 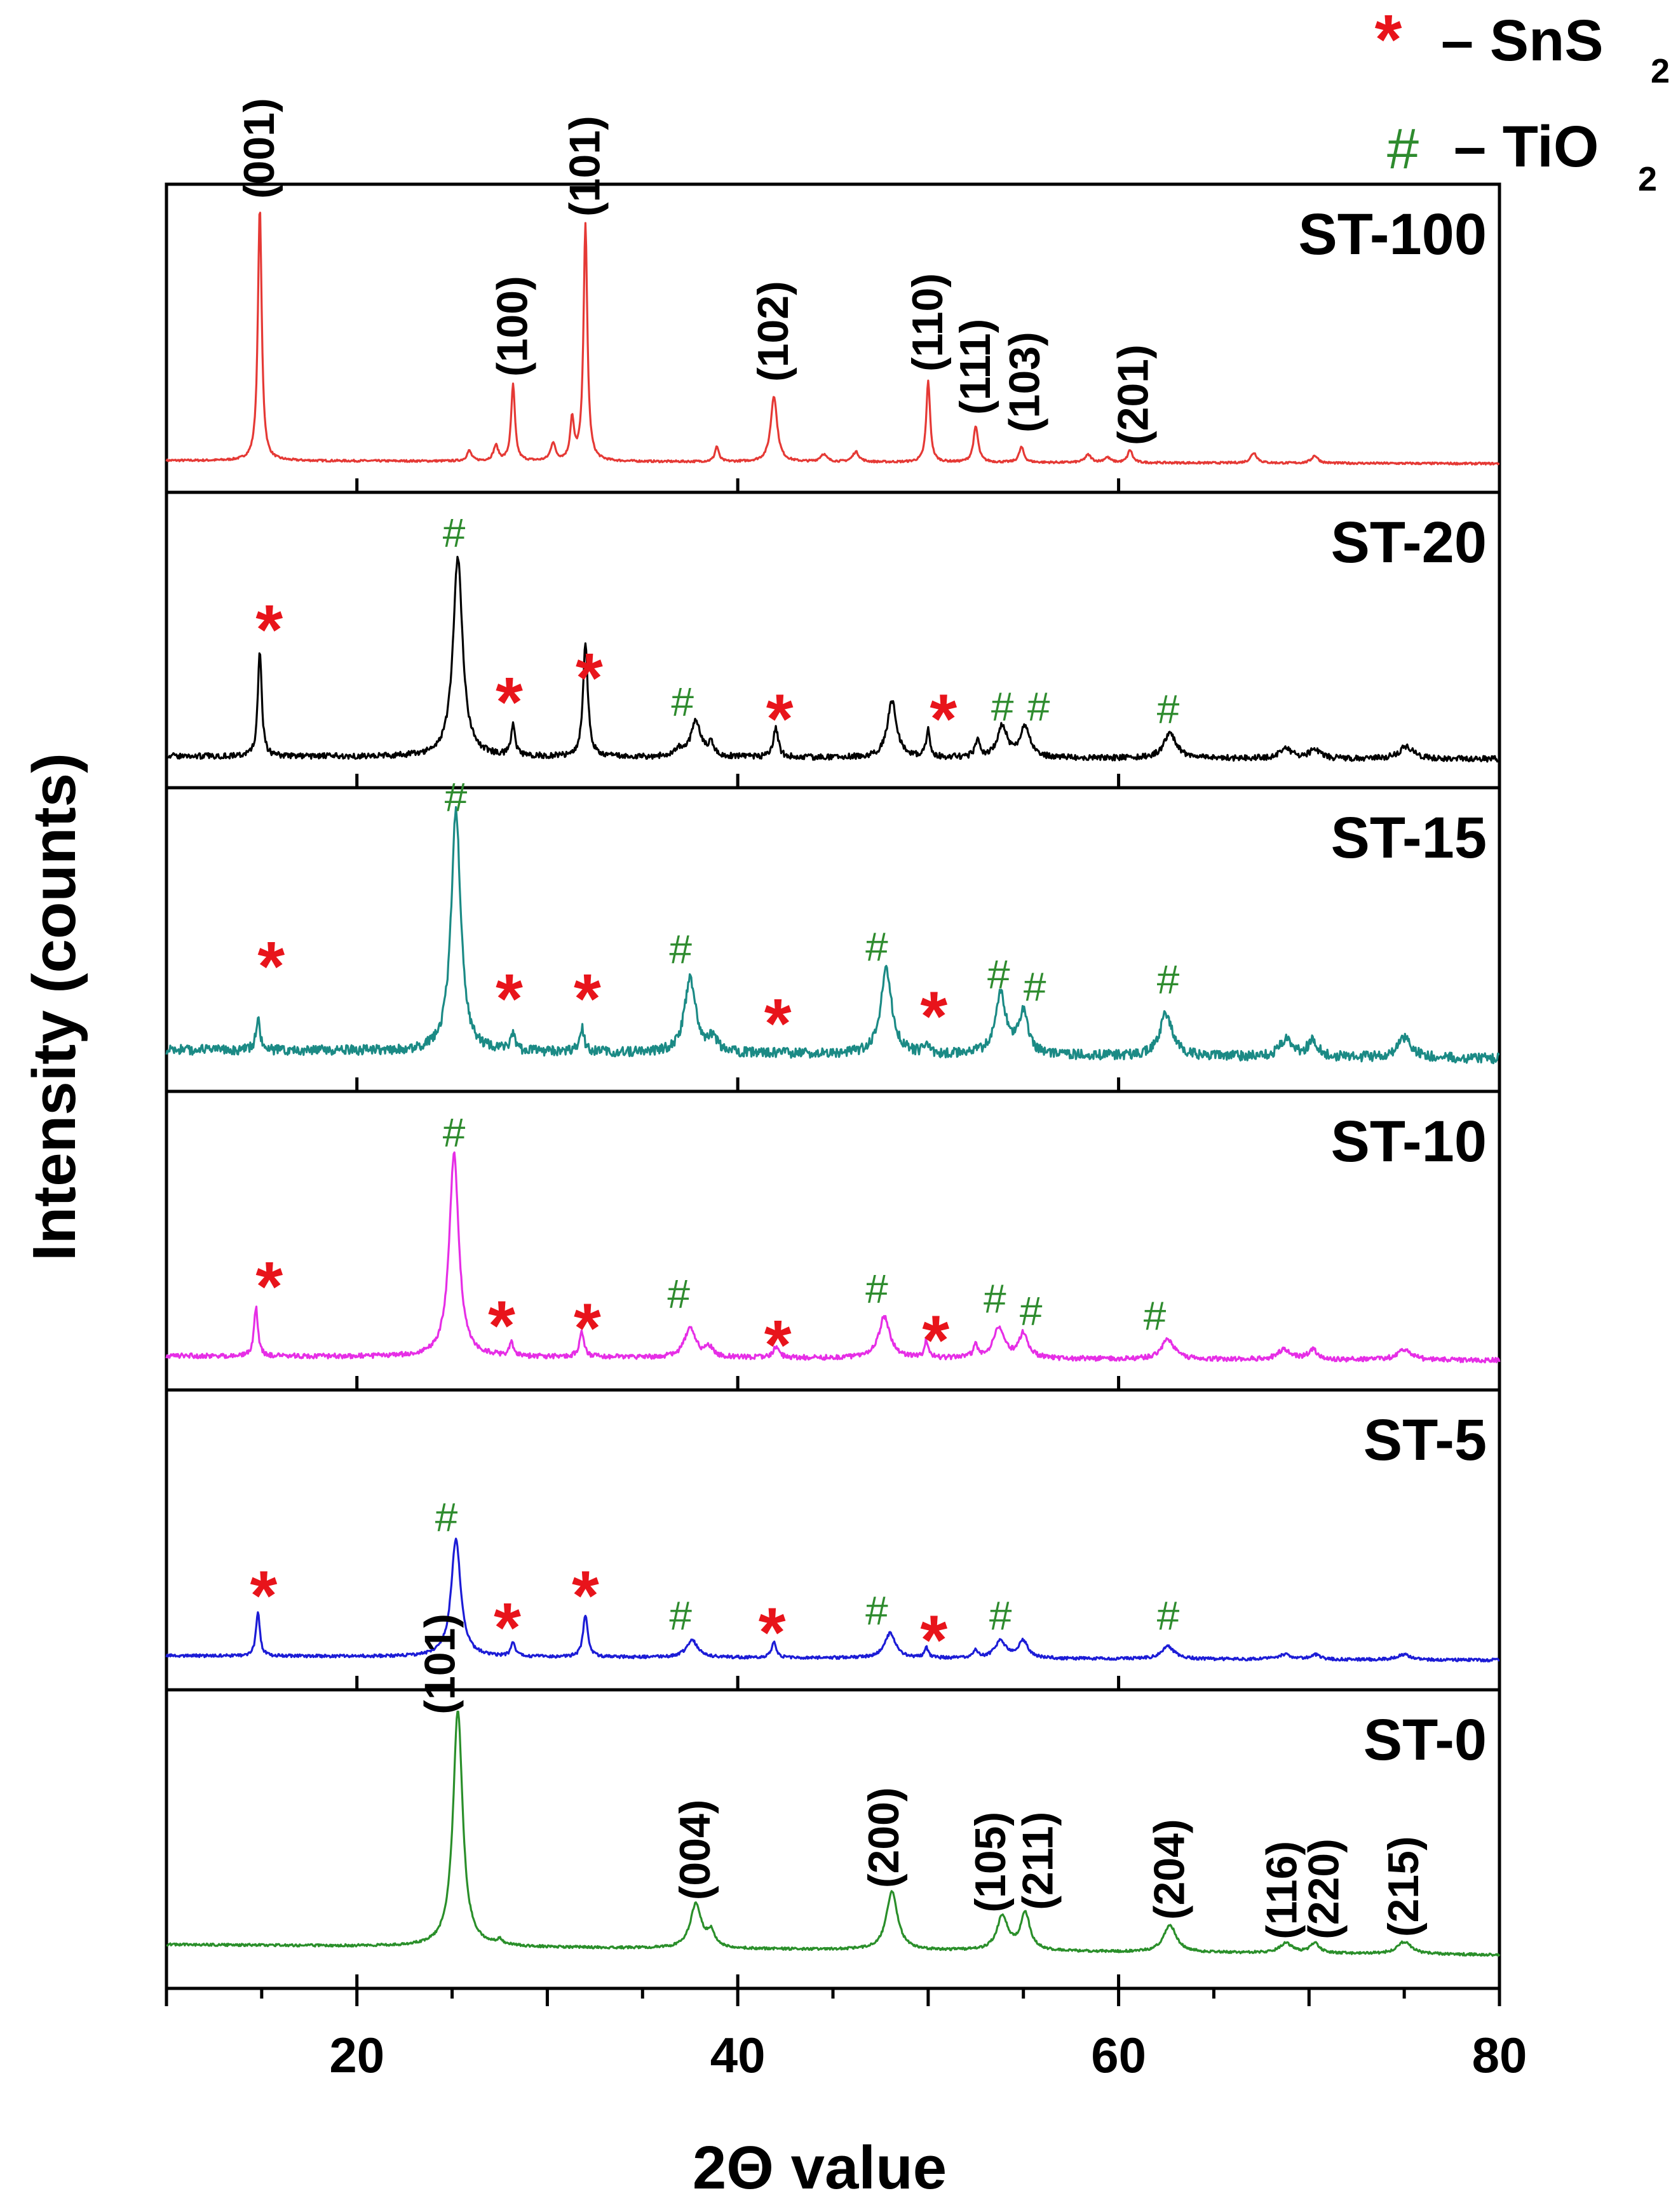 What do you see at coordinates (259, 148) in the screenshot?
I see `hkl-label: (001)` at bounding box center [259, 148].